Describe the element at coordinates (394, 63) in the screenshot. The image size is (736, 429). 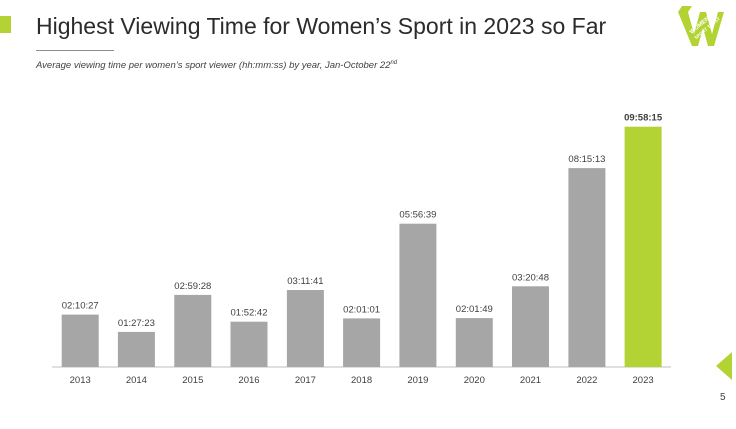
I see `subtitle-superscript: nd` at that location.